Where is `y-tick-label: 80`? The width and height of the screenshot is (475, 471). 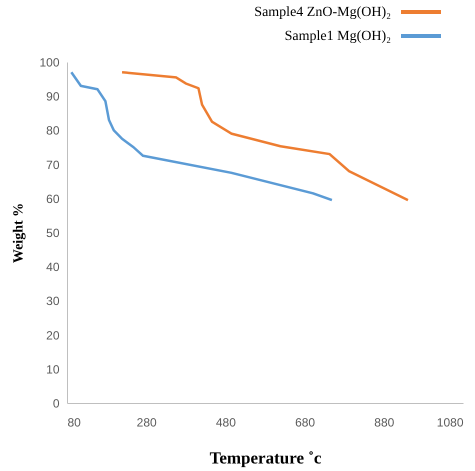 y-tick-label: 80 is located at coordinates (53, 131).